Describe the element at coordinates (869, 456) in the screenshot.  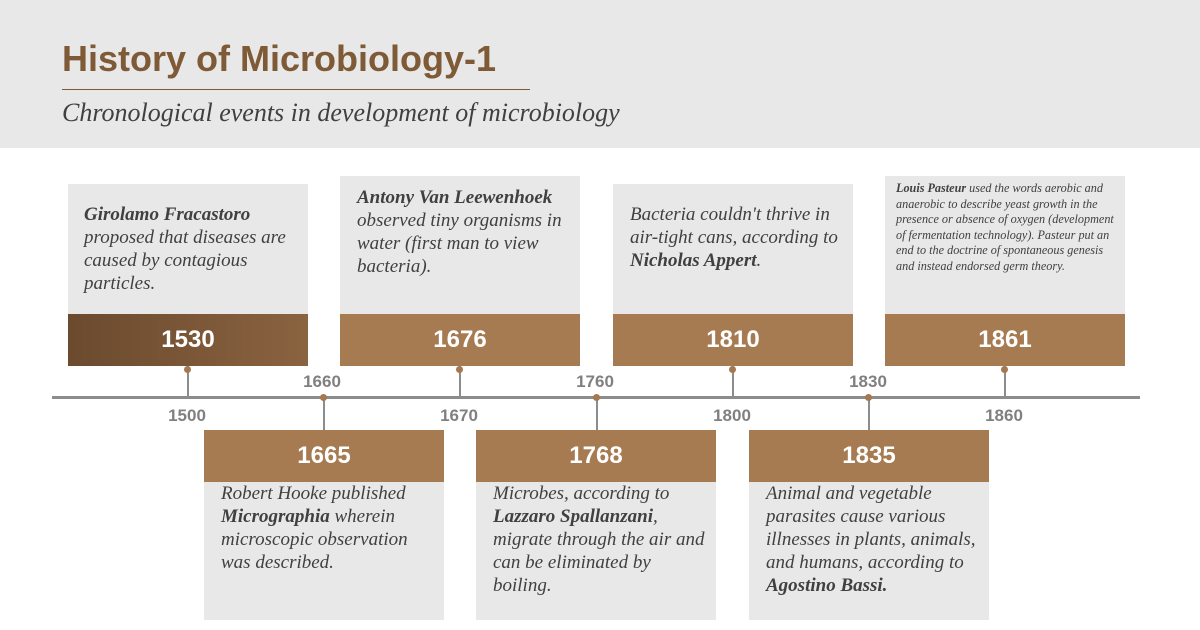
I see `year-box-1835: 1835` at that location.